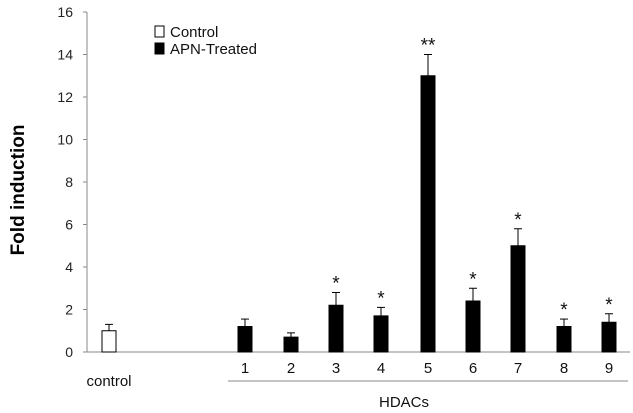 The width and height of the screenshot is (633, 413). Describe the element at coordinates (69, 182) in the screenshot. I see `y-tick-label: 8` at that location.